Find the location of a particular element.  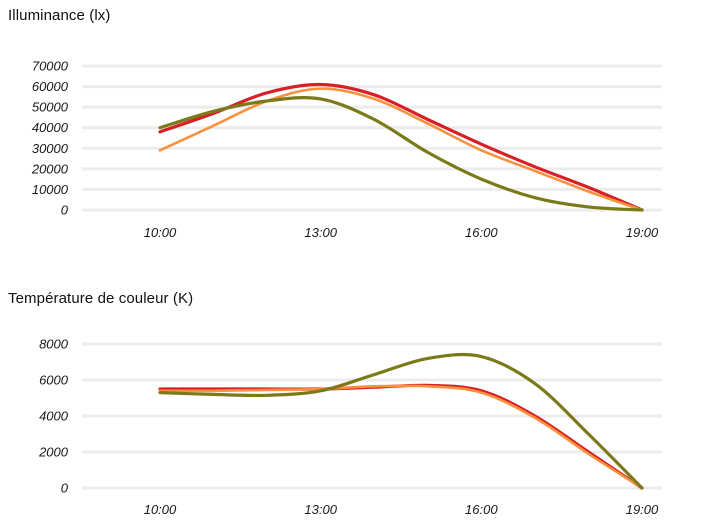

y-tick-label: 50000 is located at coordinates (50, 107).